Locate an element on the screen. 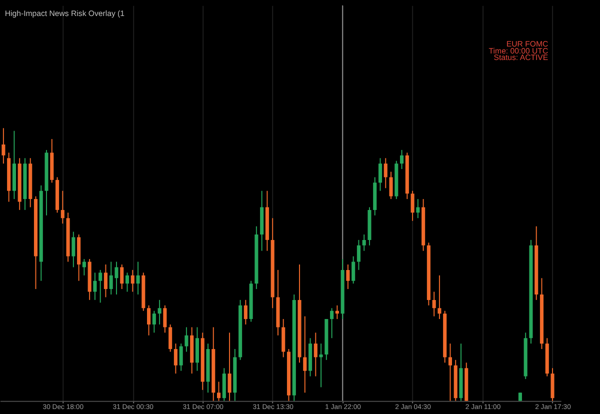 This screenshot has height=414, width=600. text: EUR FOMC is located at coordinates (527, 44).